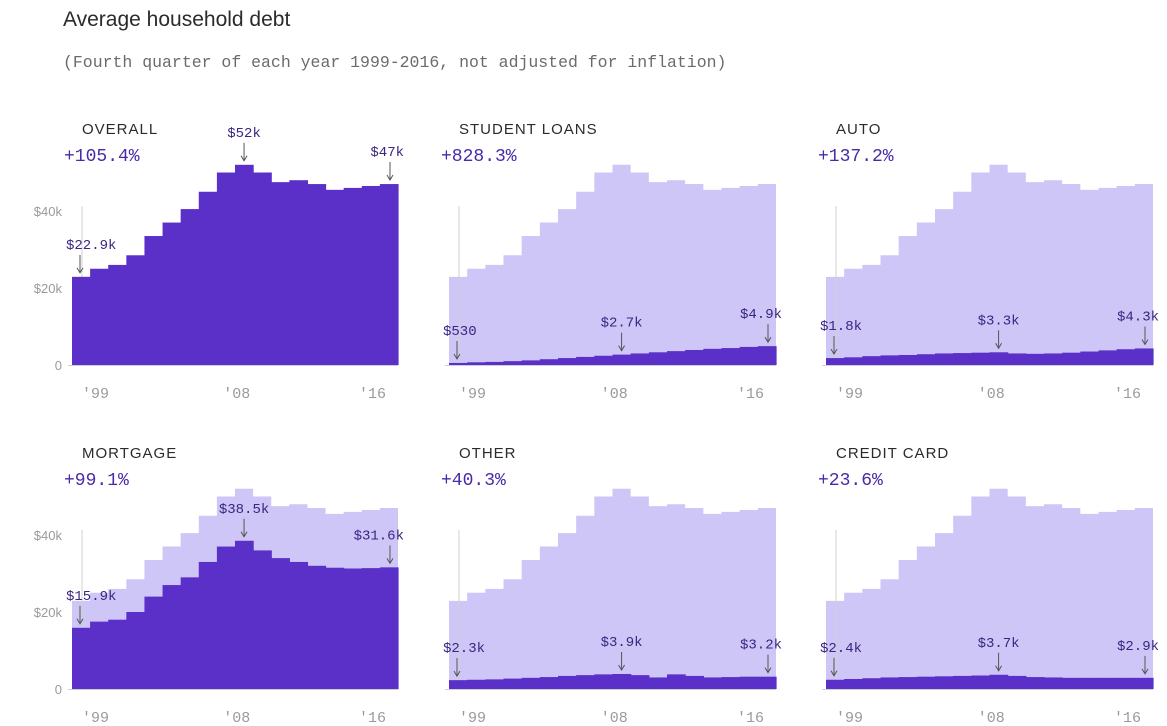 This screenshot has width=1167, height=726. I want to click on panel-percent-change: +40.3%, so click(473, 481).